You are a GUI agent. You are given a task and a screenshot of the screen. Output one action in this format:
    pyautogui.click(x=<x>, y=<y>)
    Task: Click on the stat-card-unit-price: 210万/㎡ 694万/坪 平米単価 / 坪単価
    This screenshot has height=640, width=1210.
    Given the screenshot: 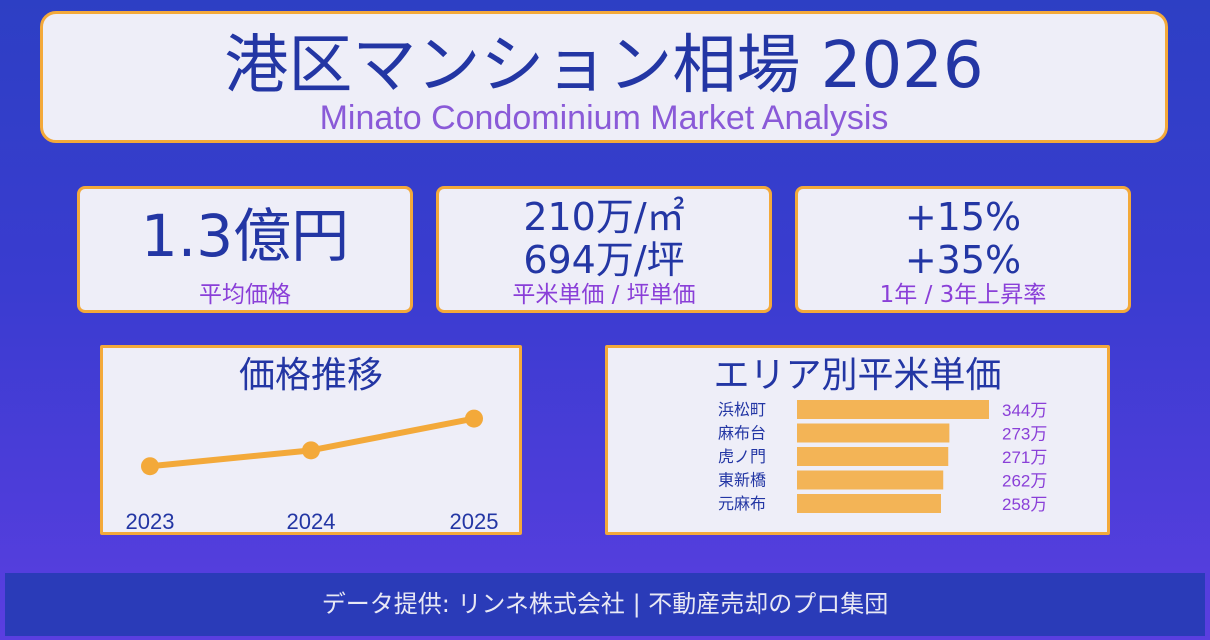 What is the action you would take?
    pyautogui.click(x=604, y=249)
    